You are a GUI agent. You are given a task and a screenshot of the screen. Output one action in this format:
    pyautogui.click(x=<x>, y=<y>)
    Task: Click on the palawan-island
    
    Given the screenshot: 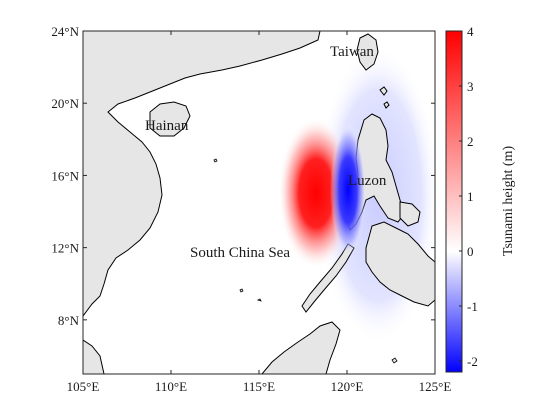 What is the action you would take?
    pyautogui.click(x=328, y=278)
    